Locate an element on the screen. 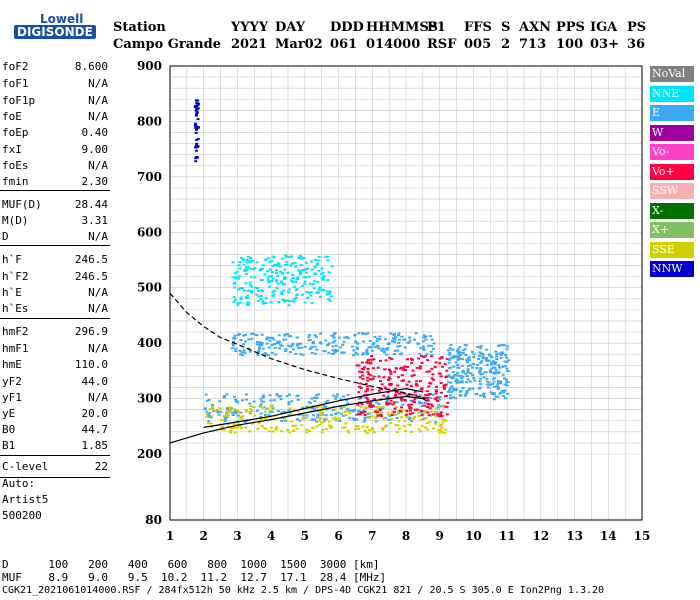 This screenshot has width=700, height=600. header-col-8: AXN is located at coordinates (535, 27).